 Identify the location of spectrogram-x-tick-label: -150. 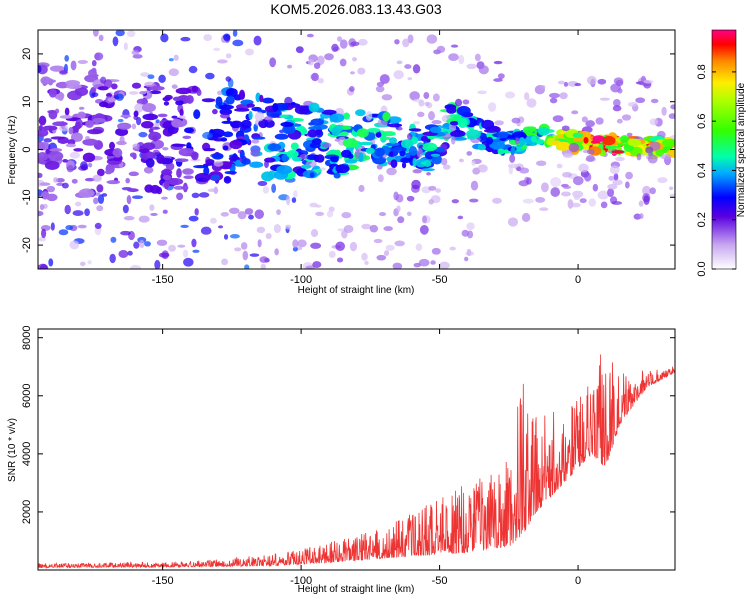
(163, 280).